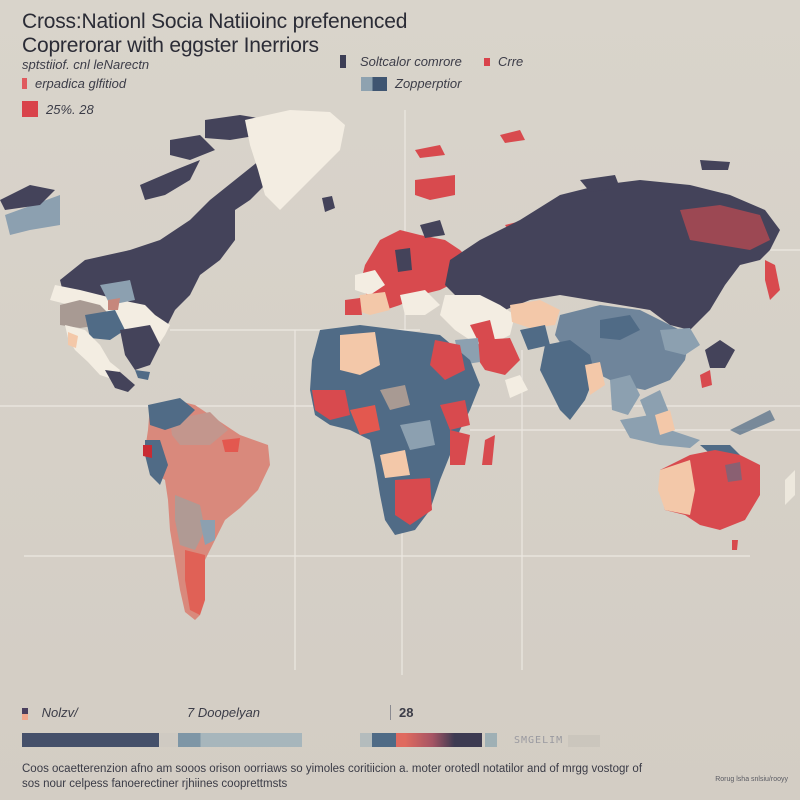 The image size is (800, 800). What do you see at coordinates (428, 83) in the screenshot?
I see `legend-label: Zopperptior` at bounding box center [428, 83].